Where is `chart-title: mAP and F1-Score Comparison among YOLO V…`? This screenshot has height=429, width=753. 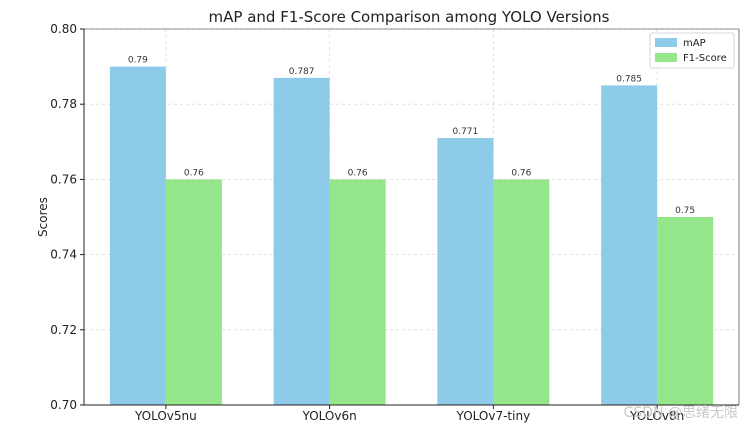
chart-title: mAP and F1-Score Comparison among YOLO V… is located at coordinates (409, 17).